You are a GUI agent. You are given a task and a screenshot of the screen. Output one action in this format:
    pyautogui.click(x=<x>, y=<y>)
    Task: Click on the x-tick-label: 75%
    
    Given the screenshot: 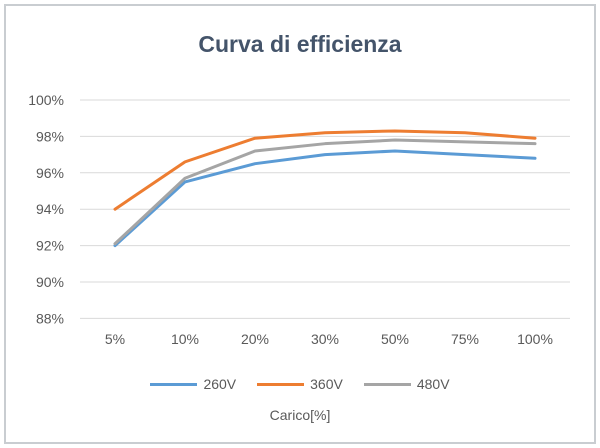 What is the action you would take?
    pyautogui.click(x=465, y=339)
    